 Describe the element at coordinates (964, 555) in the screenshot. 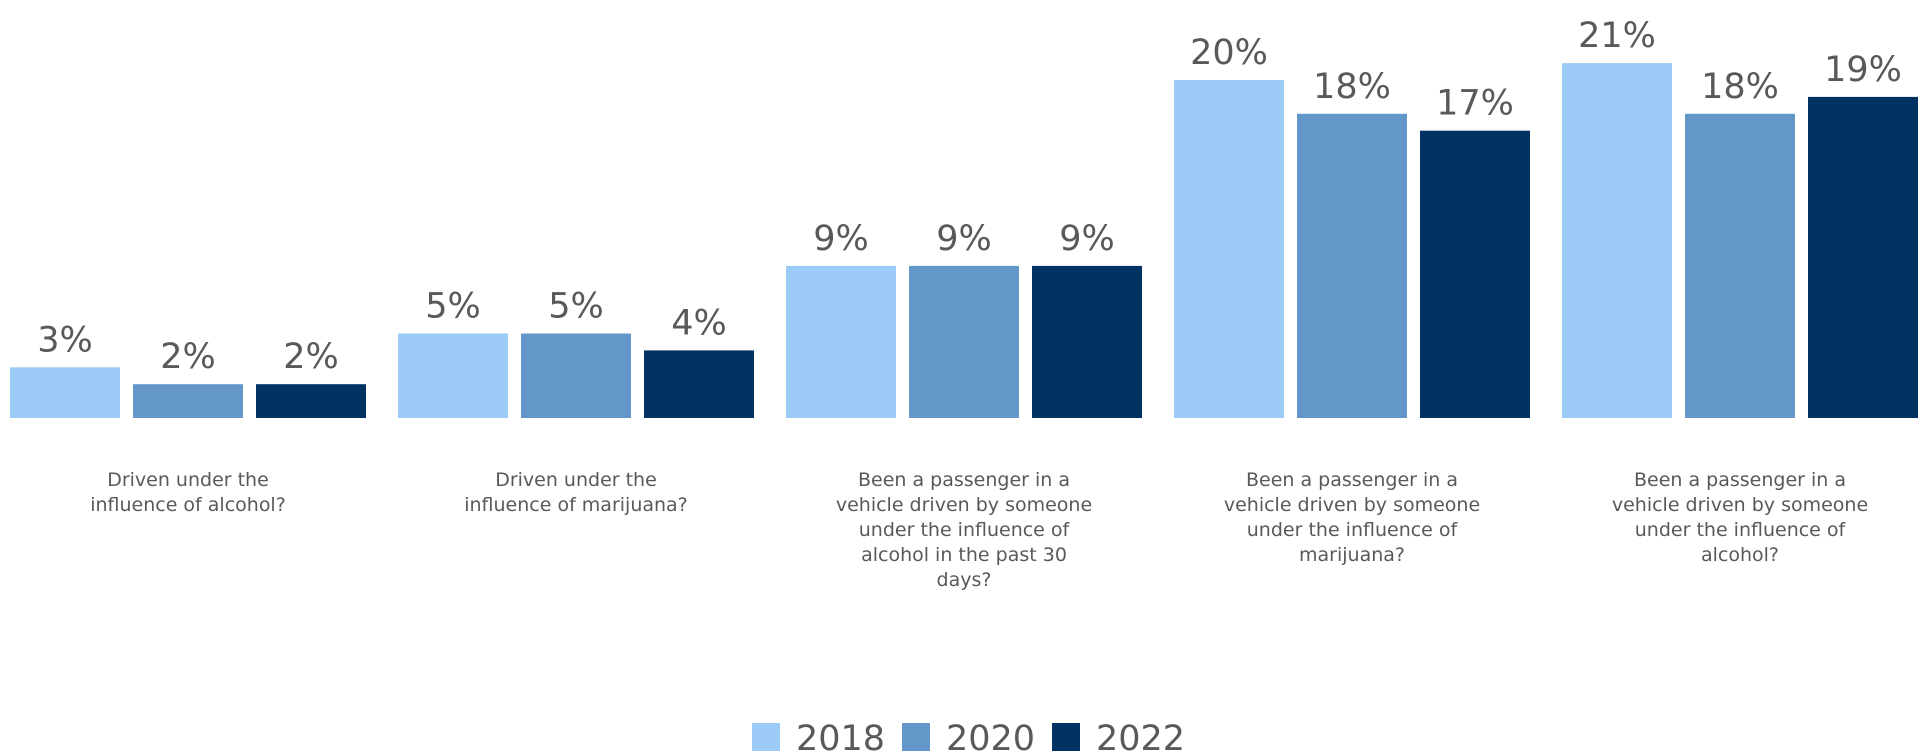

I see `category-label-line: alcohol in the past 30` at that location.